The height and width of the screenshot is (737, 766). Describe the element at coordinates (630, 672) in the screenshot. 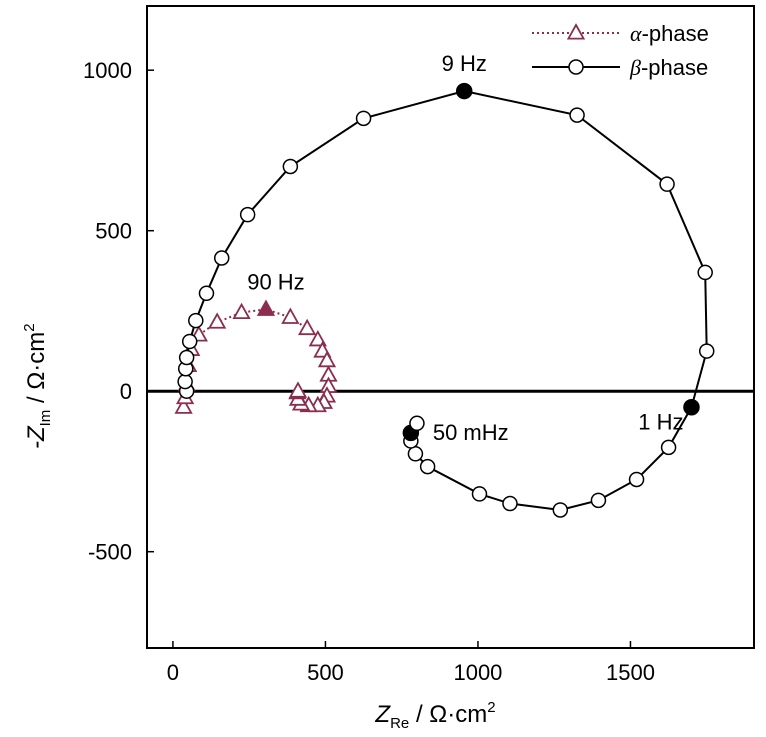

I see `x-tick-label: 1500` at that location.